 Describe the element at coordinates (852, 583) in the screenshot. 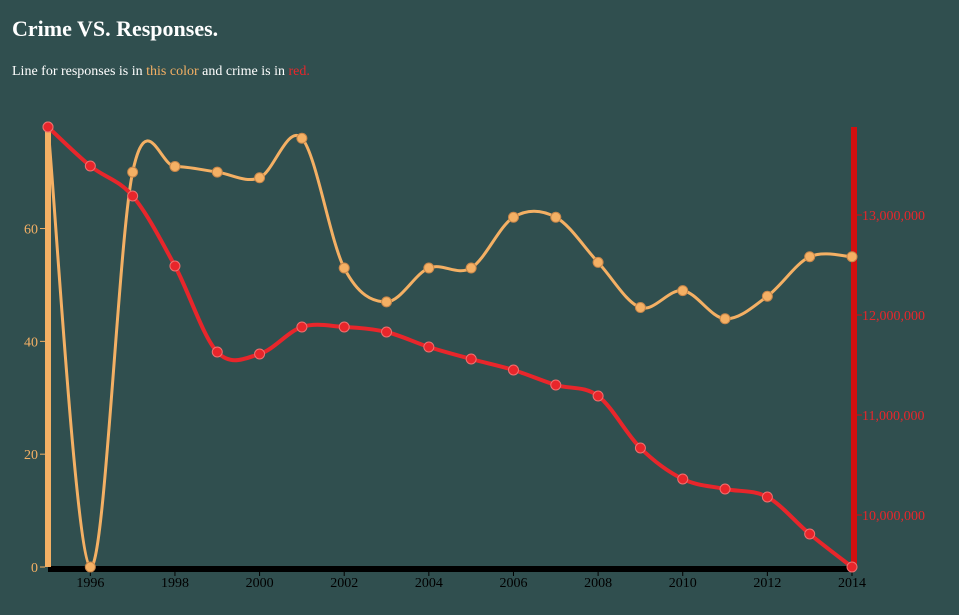

I see `x-tick-label: 2014` at that location.